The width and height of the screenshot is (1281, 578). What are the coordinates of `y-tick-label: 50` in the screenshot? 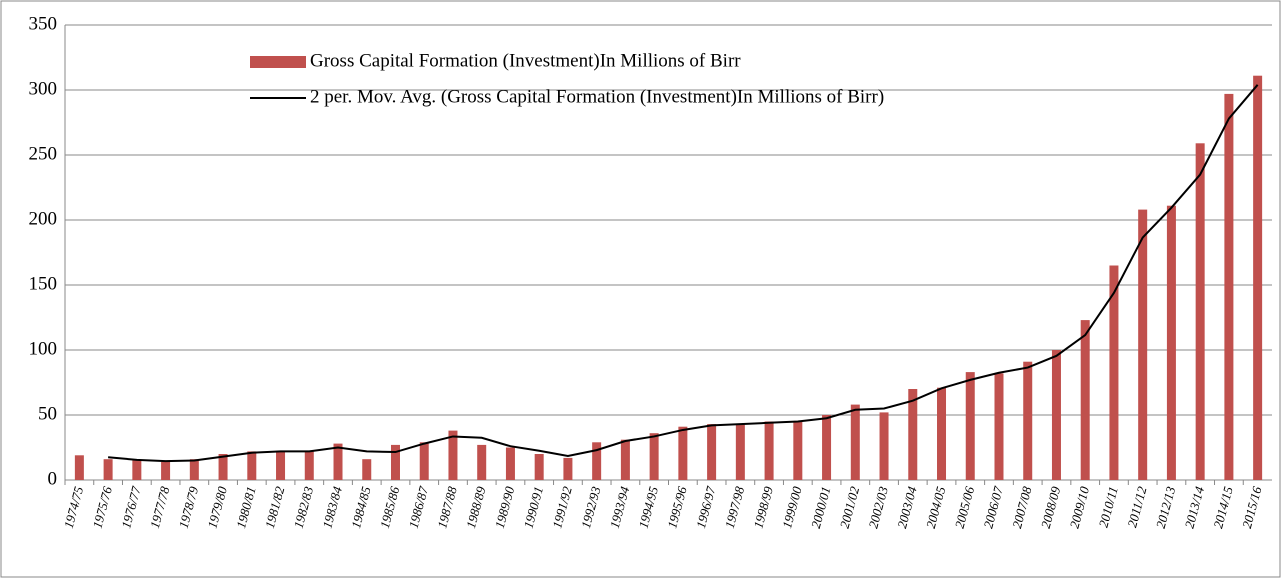 It's located at (47, 413).